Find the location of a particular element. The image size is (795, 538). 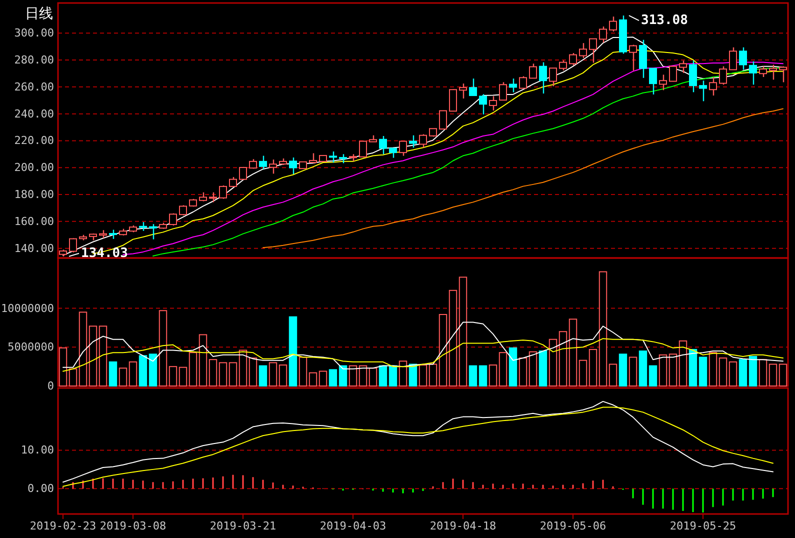

x-tick-label: 2019-05-25 is located at coordinates (703, 526).